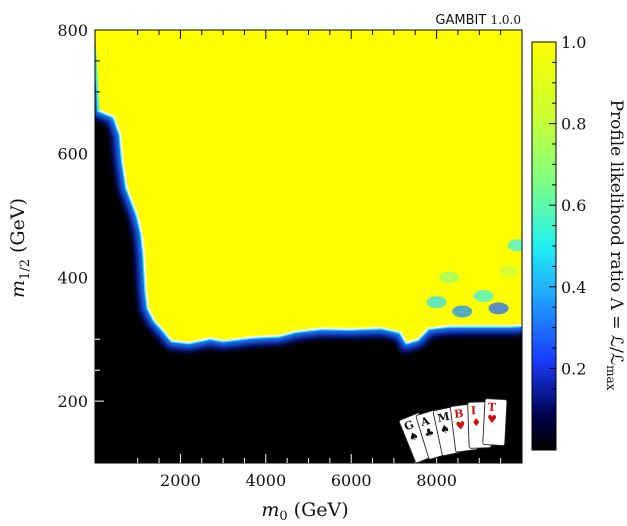 This screenshot has height=526, width=627. I want to click on colorbar-tick-label: 1.0, so click(573, 42).